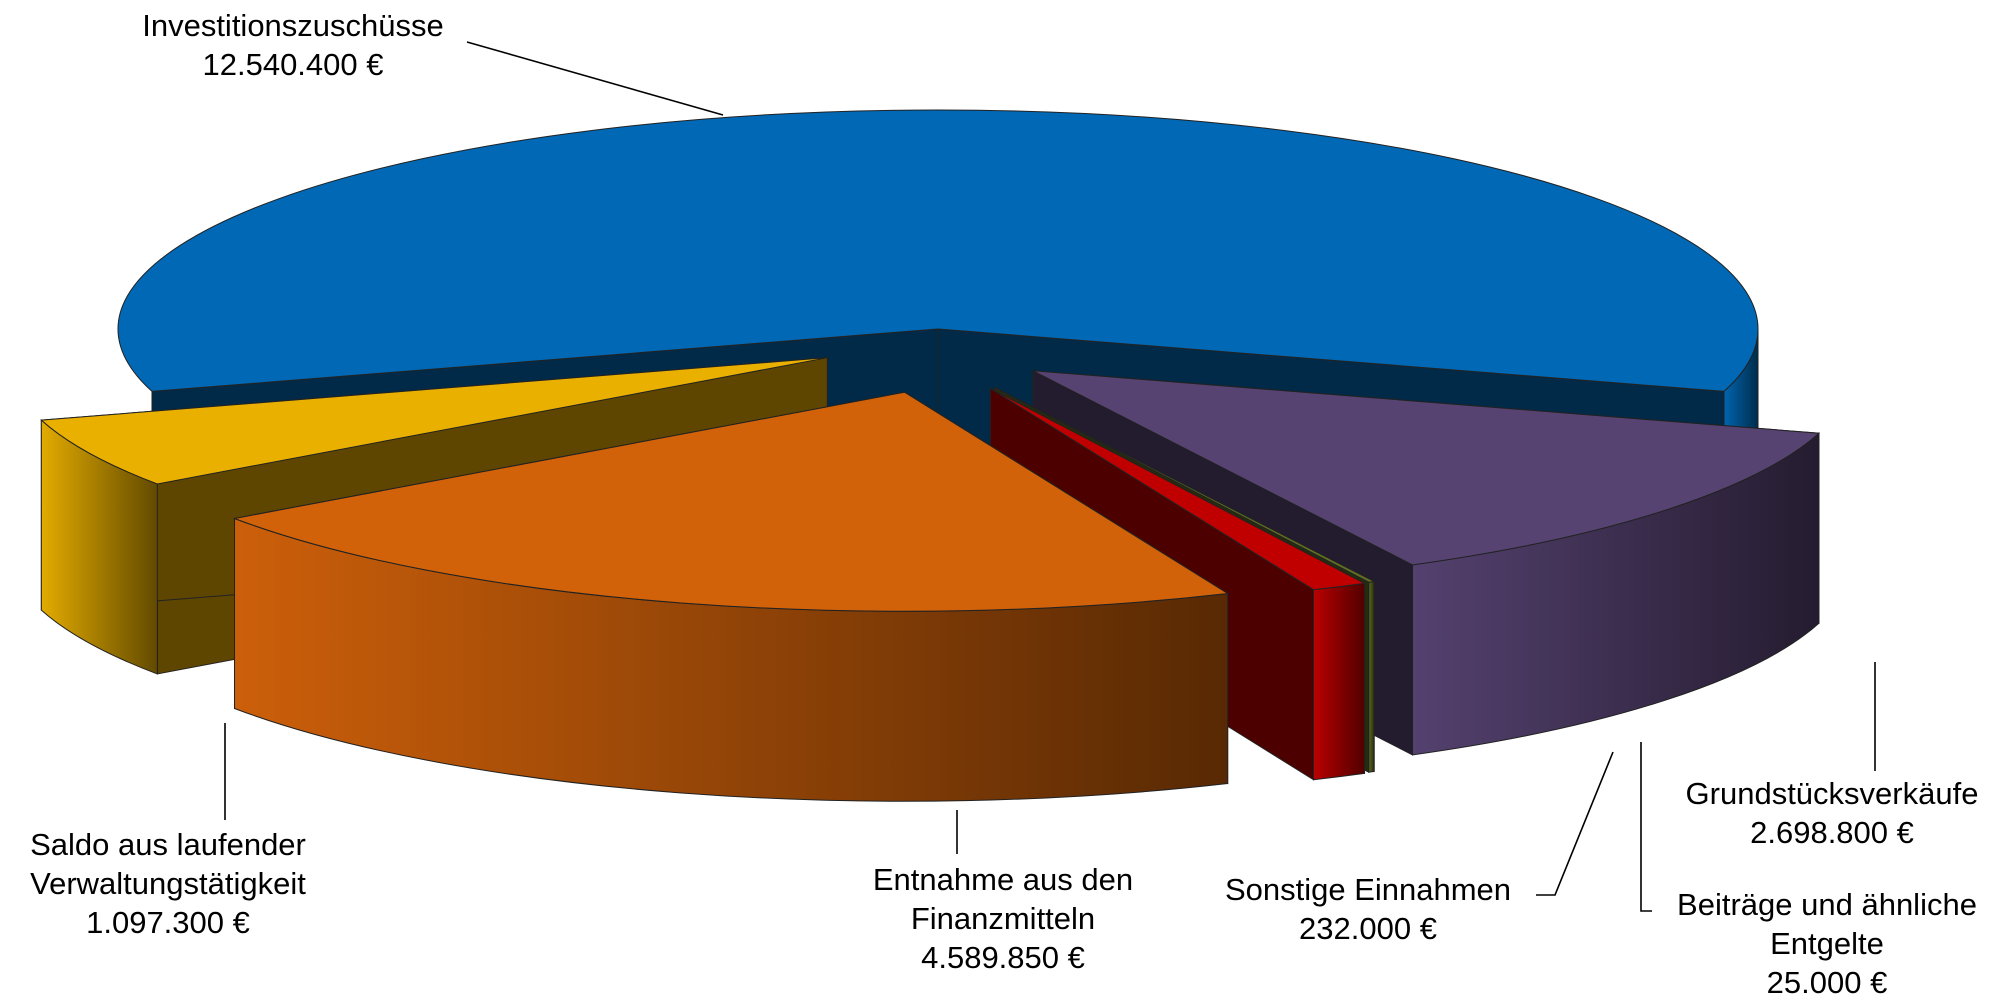 This screenshot has width=2013, height=1003. Describe the element at coordinates (293, 25) in the screenshot. I see `category-label: Investitionszuschüsse` at that location.